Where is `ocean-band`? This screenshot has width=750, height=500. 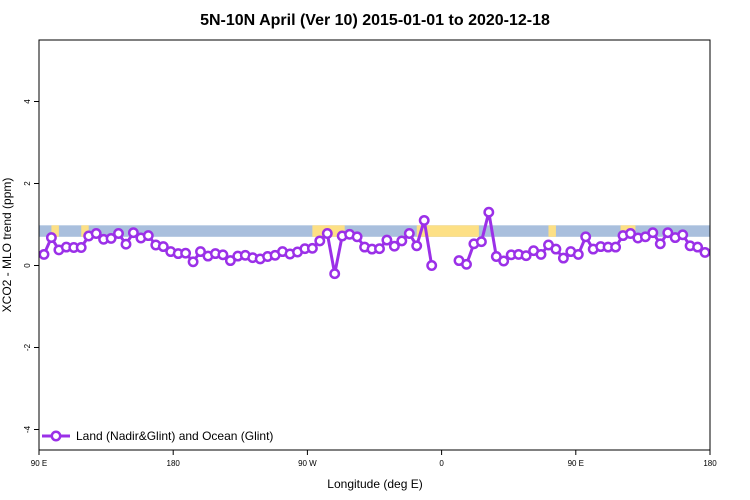
ocean-band is located at coordinates (374, 231).